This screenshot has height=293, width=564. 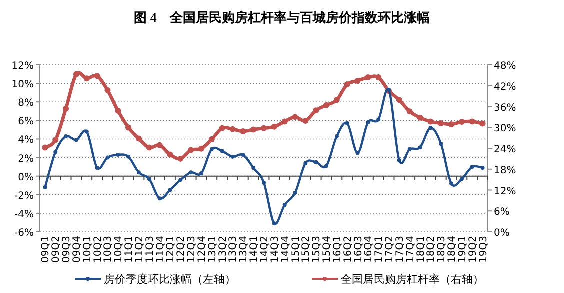 I want to click on x-tick-label: 12Q1, so click(x=171, y=249).